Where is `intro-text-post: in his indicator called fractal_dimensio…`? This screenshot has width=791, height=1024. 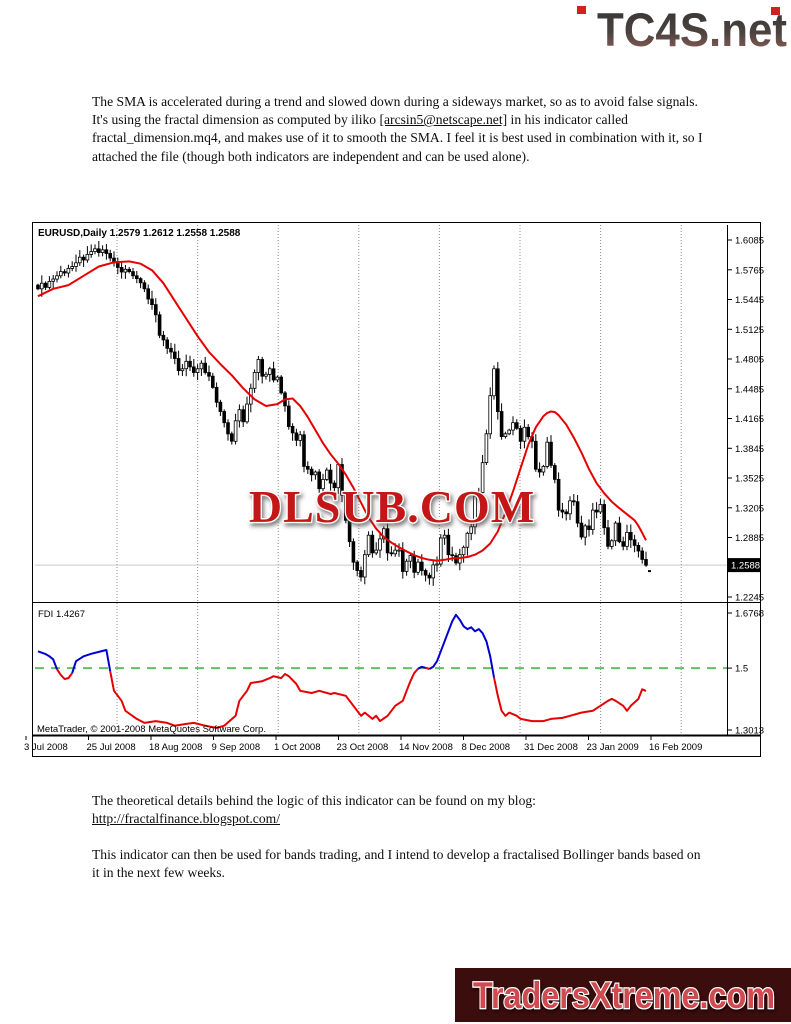
intro-text-post: in his indicator called fractal_dimensio… is located at coordinates (397, 138).